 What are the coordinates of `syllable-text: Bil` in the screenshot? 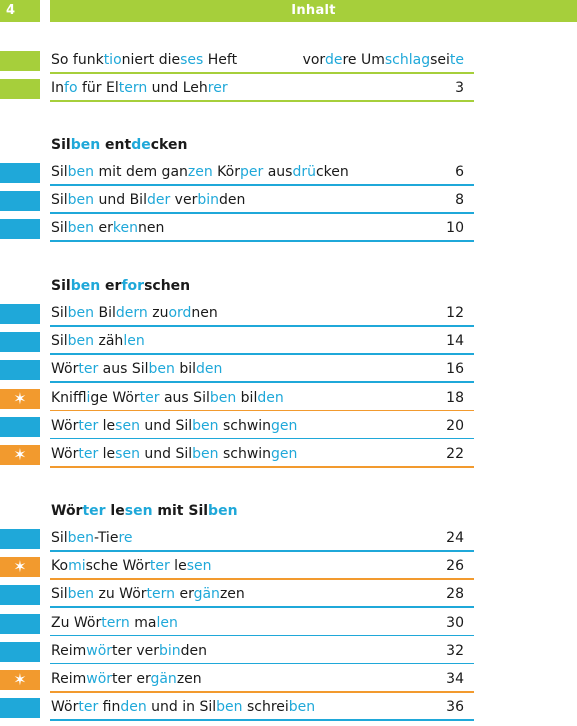 It's located at (105, 313).